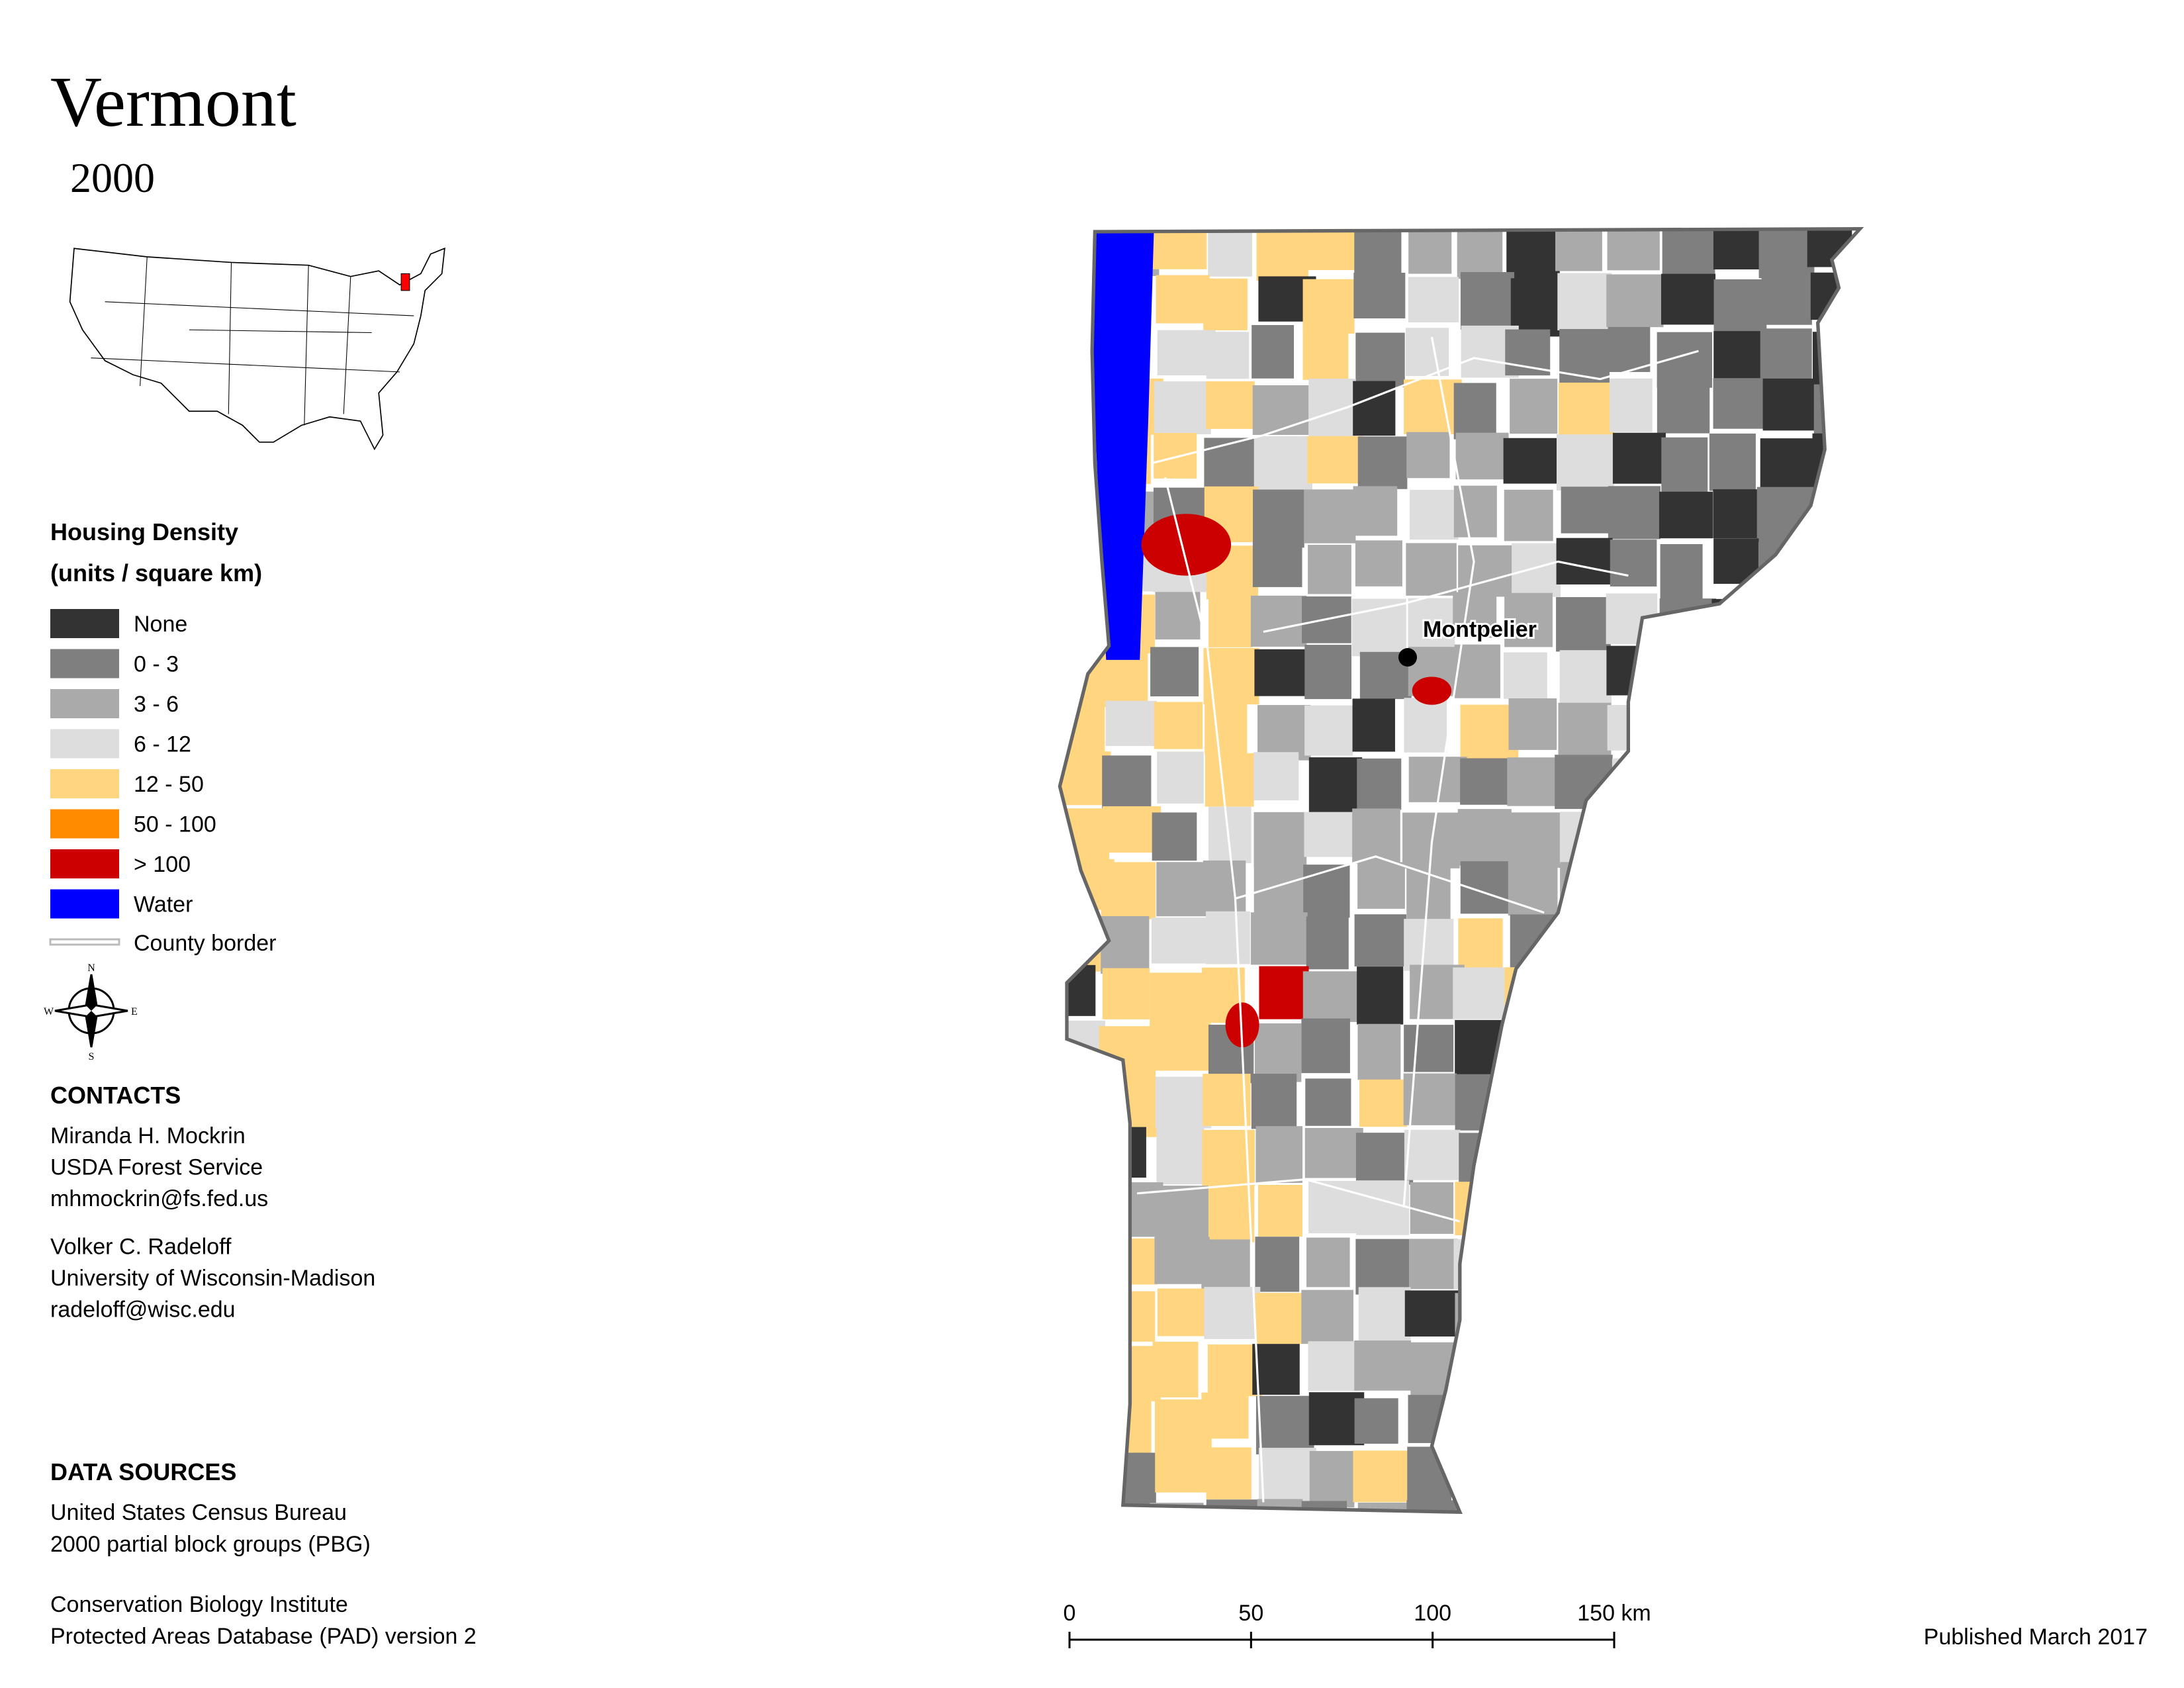  I want to click on compass-label: N, so click(91, 968).